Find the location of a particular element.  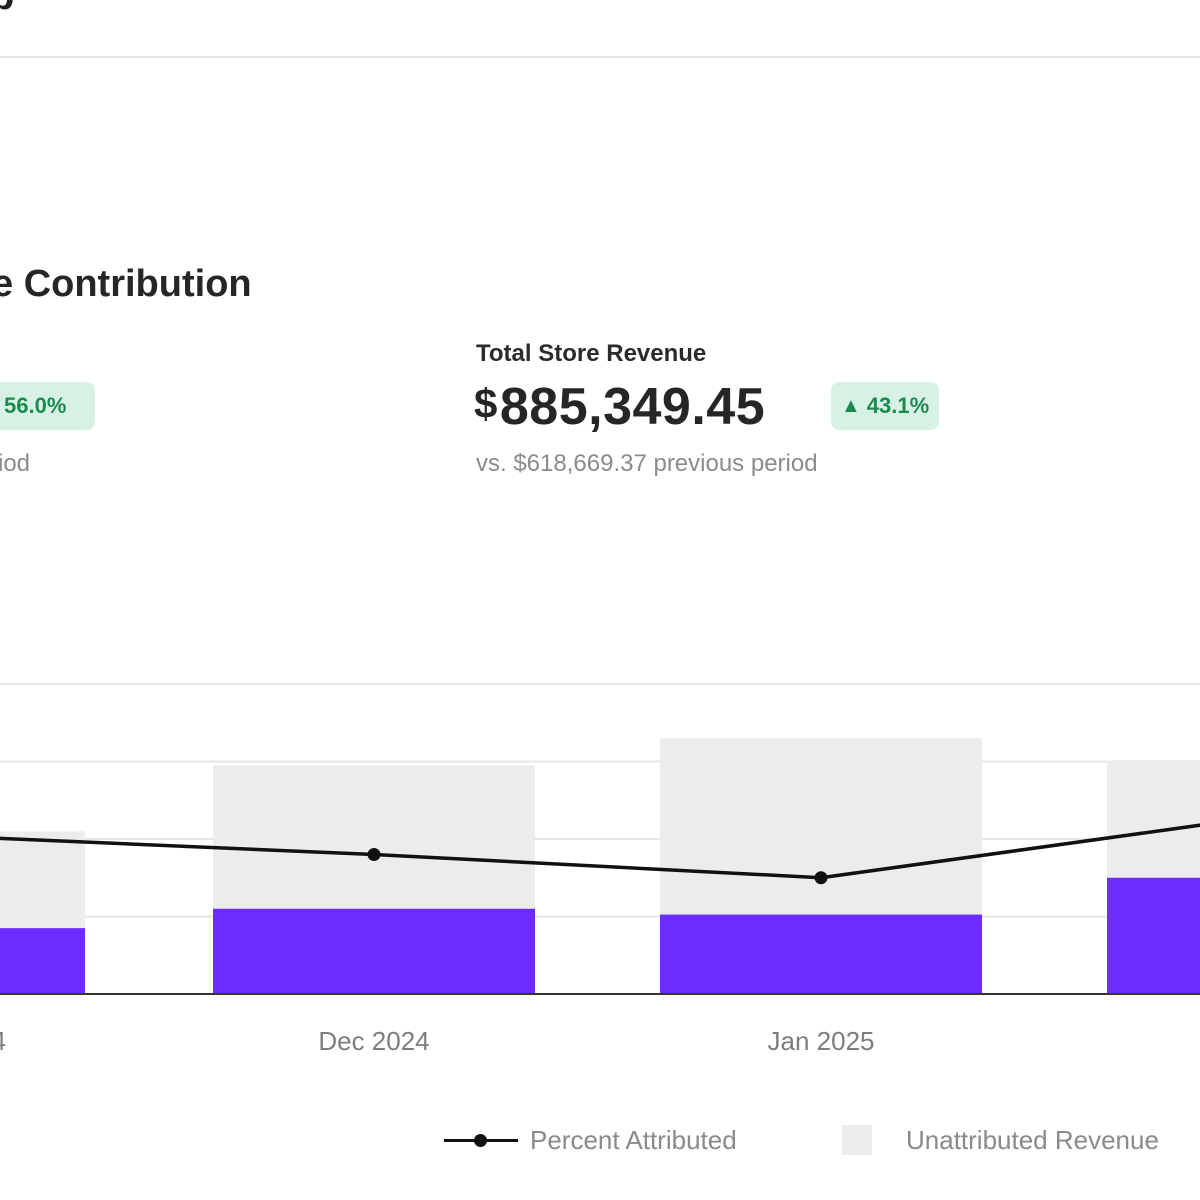

header-divider is located at coordinates (600, 57).